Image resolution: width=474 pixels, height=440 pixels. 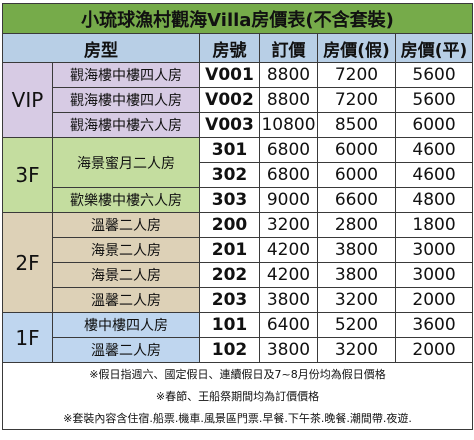 I want to click on table-row: 海景二人房 201 4200 3800 3000, so click(x=238, y=250).